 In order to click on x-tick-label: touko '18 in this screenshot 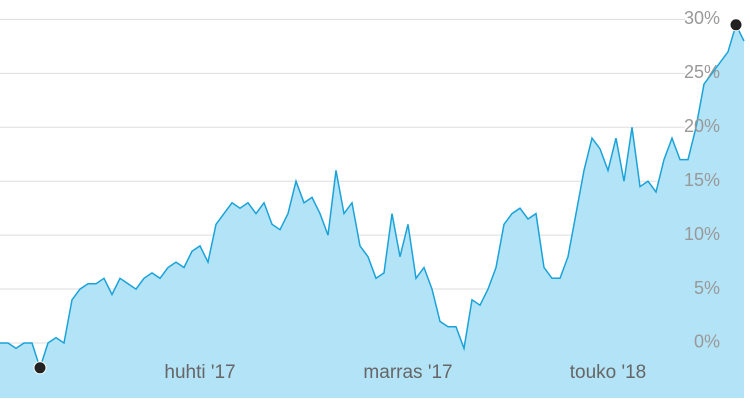, I will do `click(608, 372)`.